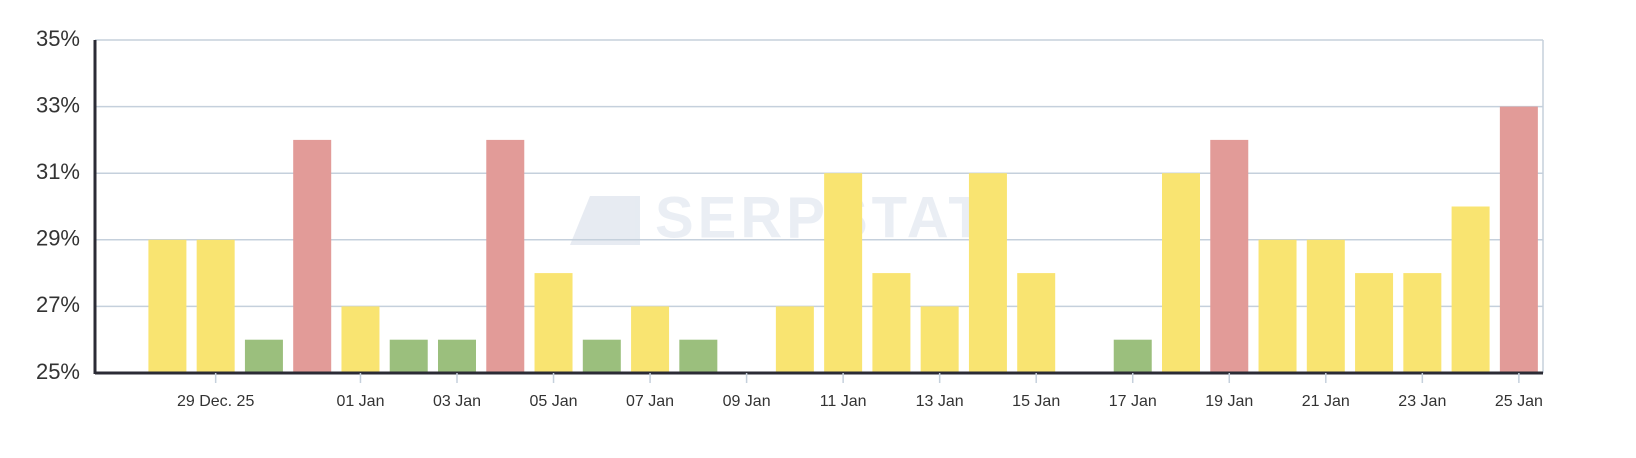 The width and height of the screenshot is (1636, 458). What do you see at coordinates (58, 238) in the screenshot?
I see `y-tick-label: 29%` at bounding box center [58, 238].